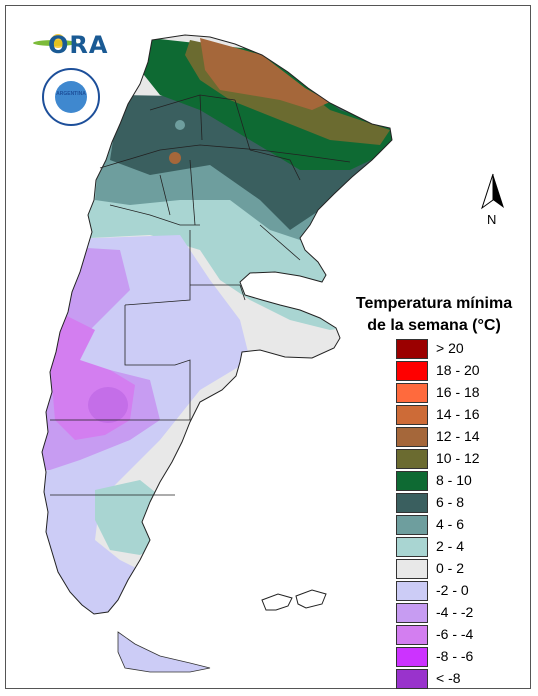 This screenshot has width=538, height=696. What do you see at coordinates (458, 414) in the screenshot?
I see `legend-label: 14 - 16` at bounding box center [458, 414].